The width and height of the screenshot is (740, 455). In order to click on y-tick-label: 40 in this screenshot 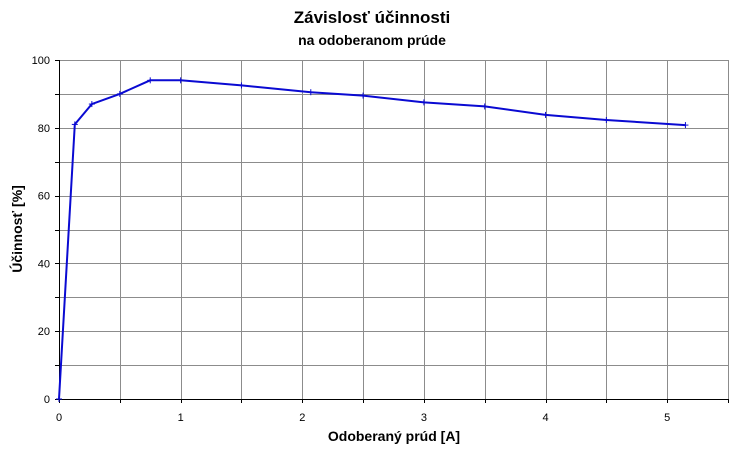, I will do `click(44, 264)`.